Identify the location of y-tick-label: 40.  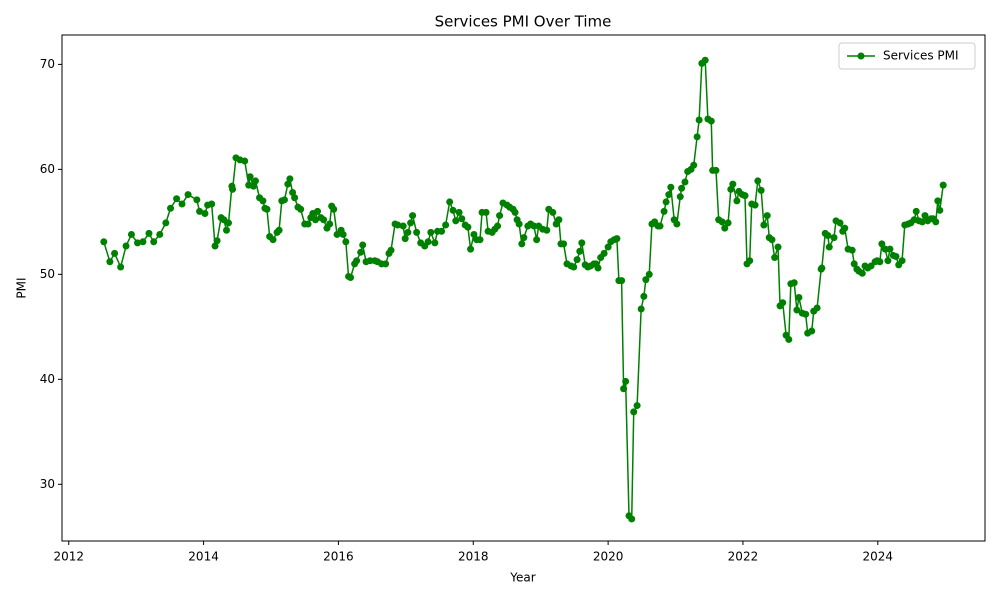
(47, 379).